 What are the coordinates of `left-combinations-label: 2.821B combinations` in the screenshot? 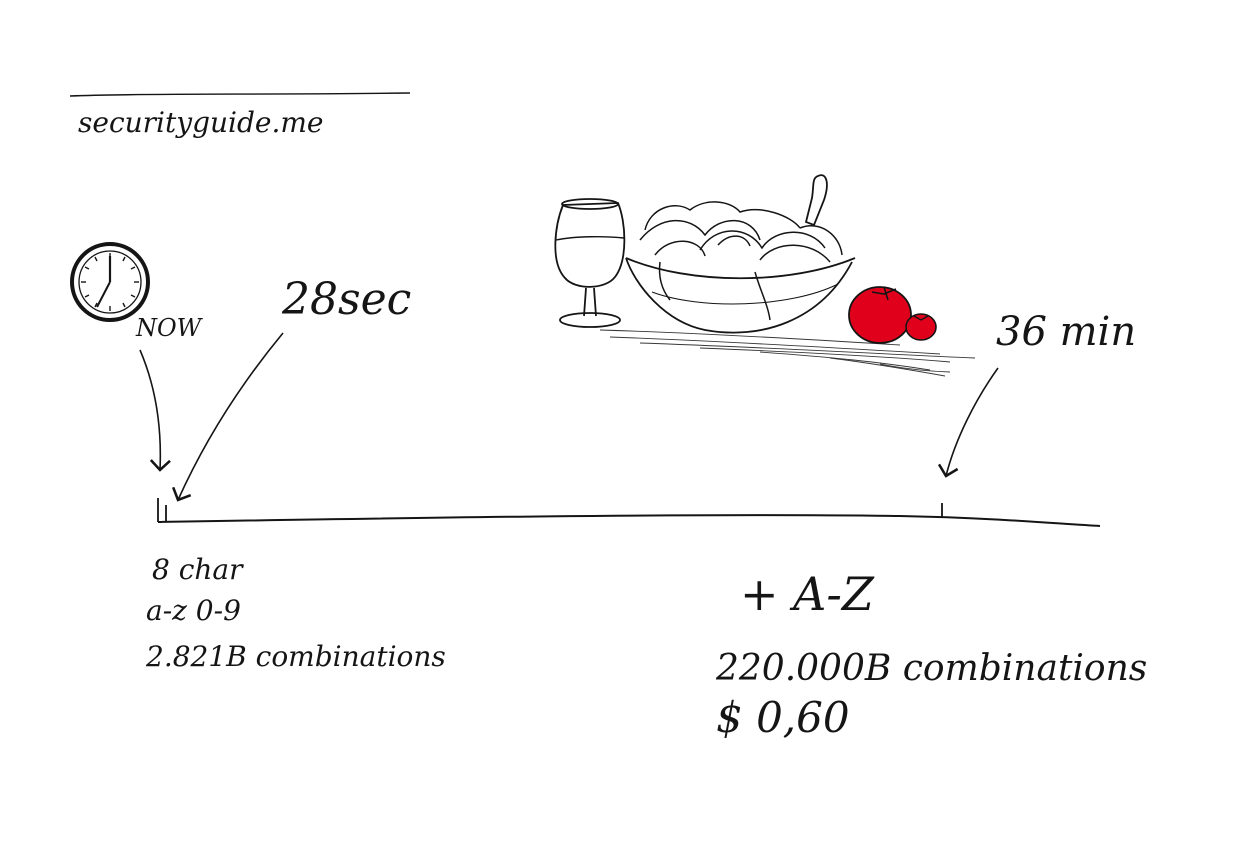 It's located at (295, 656).